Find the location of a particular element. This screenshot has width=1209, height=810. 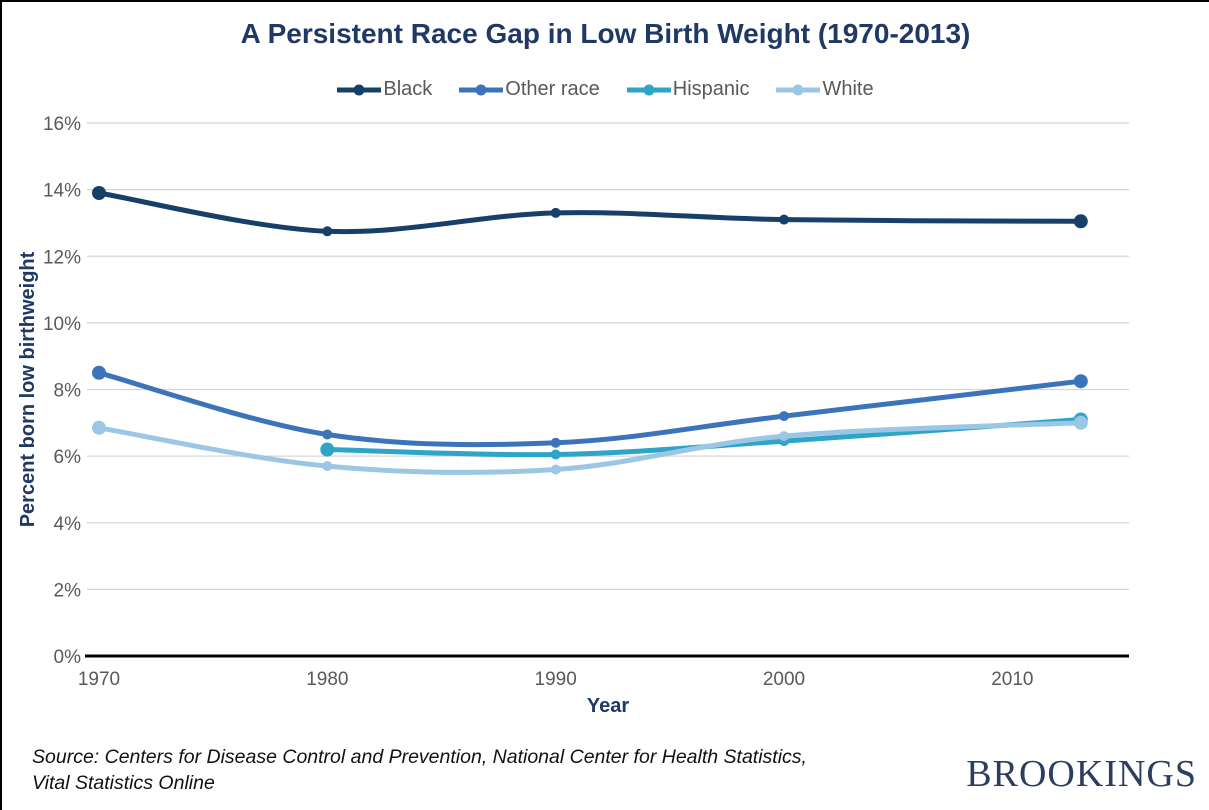

legend-item-white: White is located at coordinates (825, 89).